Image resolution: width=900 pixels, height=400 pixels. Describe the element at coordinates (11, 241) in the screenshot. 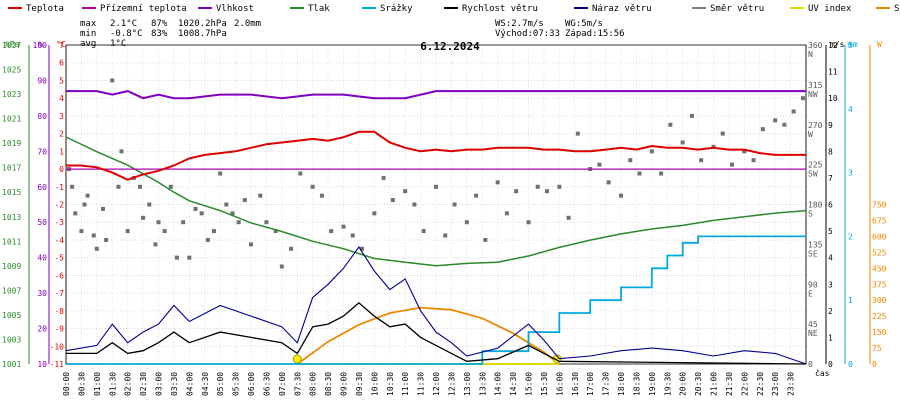

I see `tick-pressure-5: 1011` at that location.